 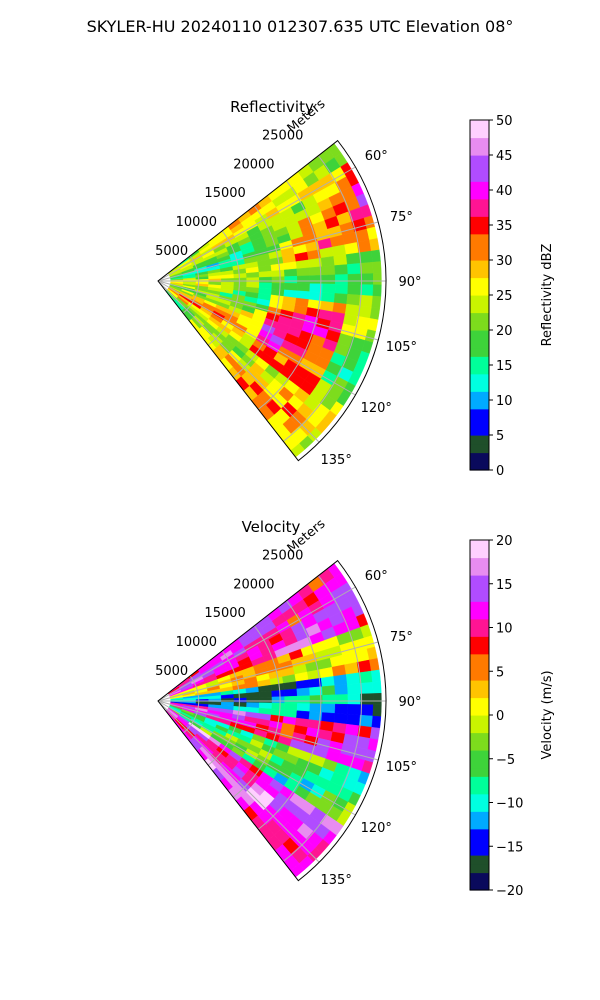 What do you see at coordinates (504, 585) in the screenshot?
I see `colorbar-tick-label: 15` at bounding box center [504, 585].